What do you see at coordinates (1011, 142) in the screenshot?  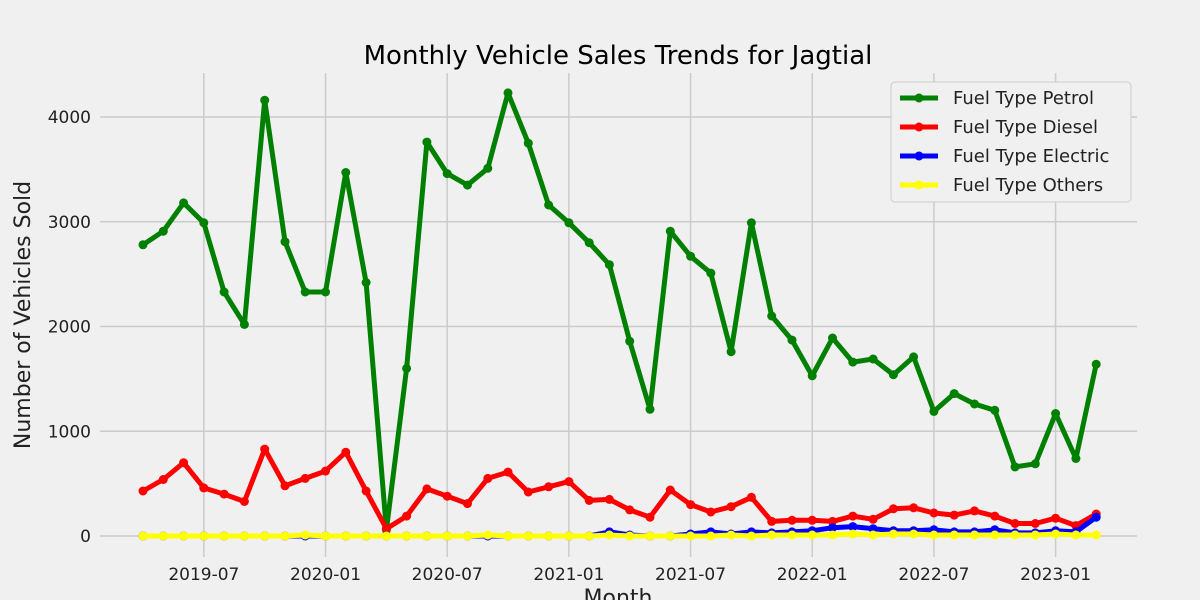 I see `legend-box` at bounding box center [1011, 142].